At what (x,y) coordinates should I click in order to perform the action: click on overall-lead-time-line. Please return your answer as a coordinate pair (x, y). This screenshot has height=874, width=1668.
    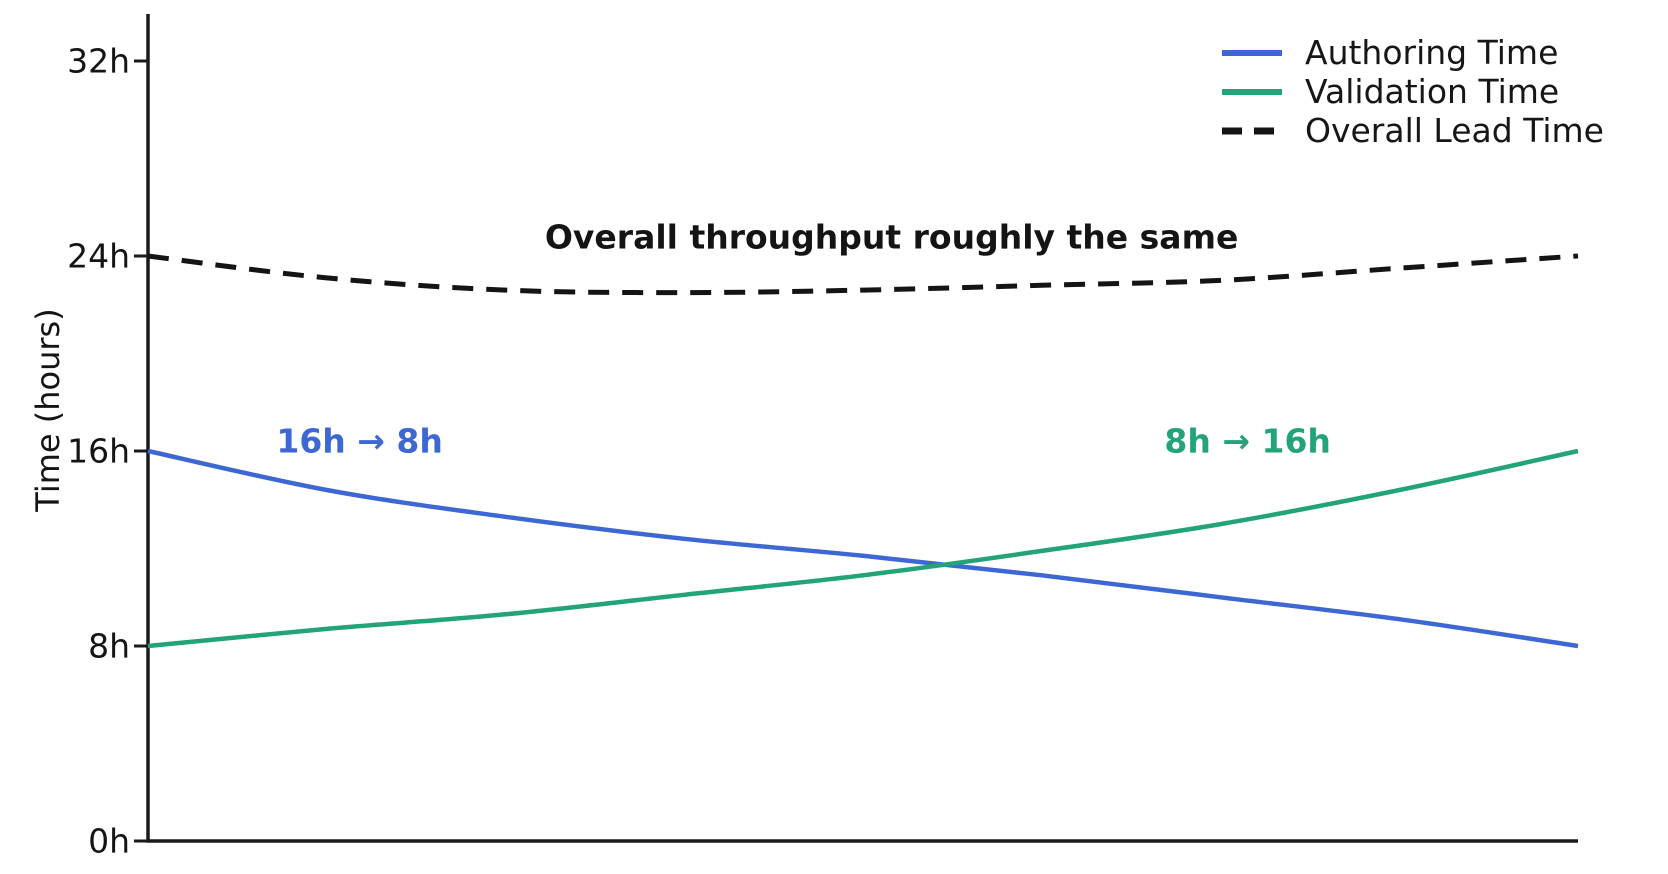
    Looking at the image, I should click on (863, 274).